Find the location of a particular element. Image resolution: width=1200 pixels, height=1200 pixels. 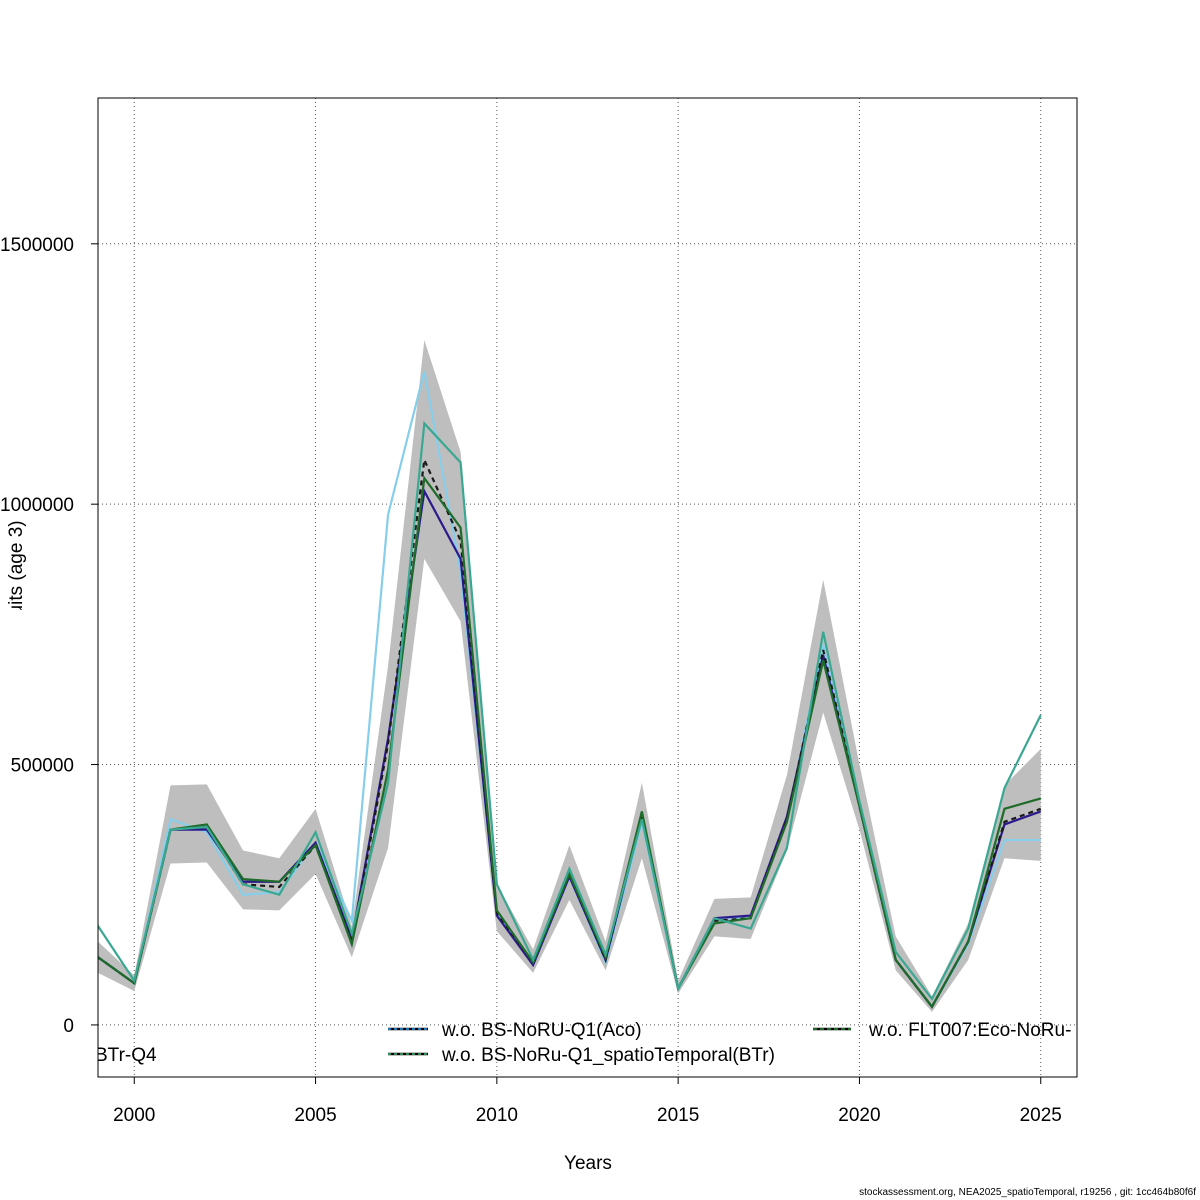

y-tick-label: 500000 is located at coordinates (42, 766).